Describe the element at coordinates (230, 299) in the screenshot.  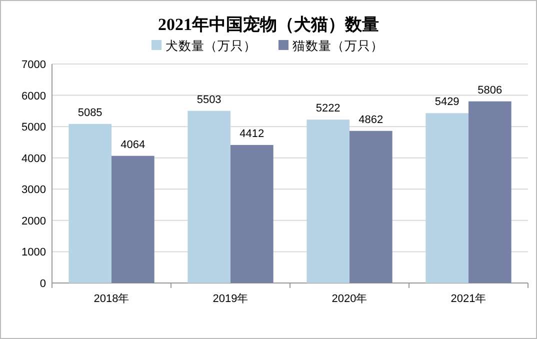
I see `x-tick-label: 2019年` at that location.